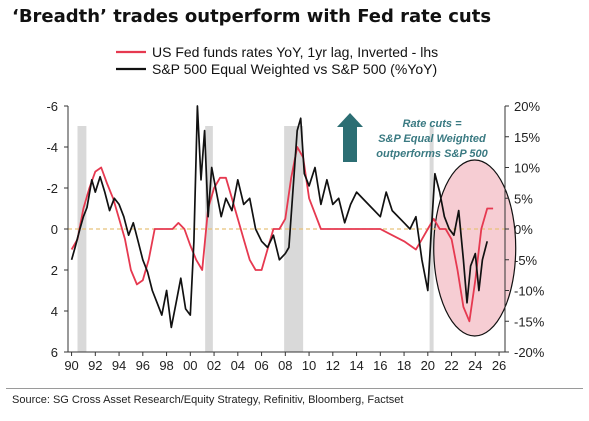 Image resolution: width=589 pixels, height=421 pixels. What do you see at coordinates (71, 365) in the screenshot?
I see `x-tick-label: 90` at bounding box center [71, 365].